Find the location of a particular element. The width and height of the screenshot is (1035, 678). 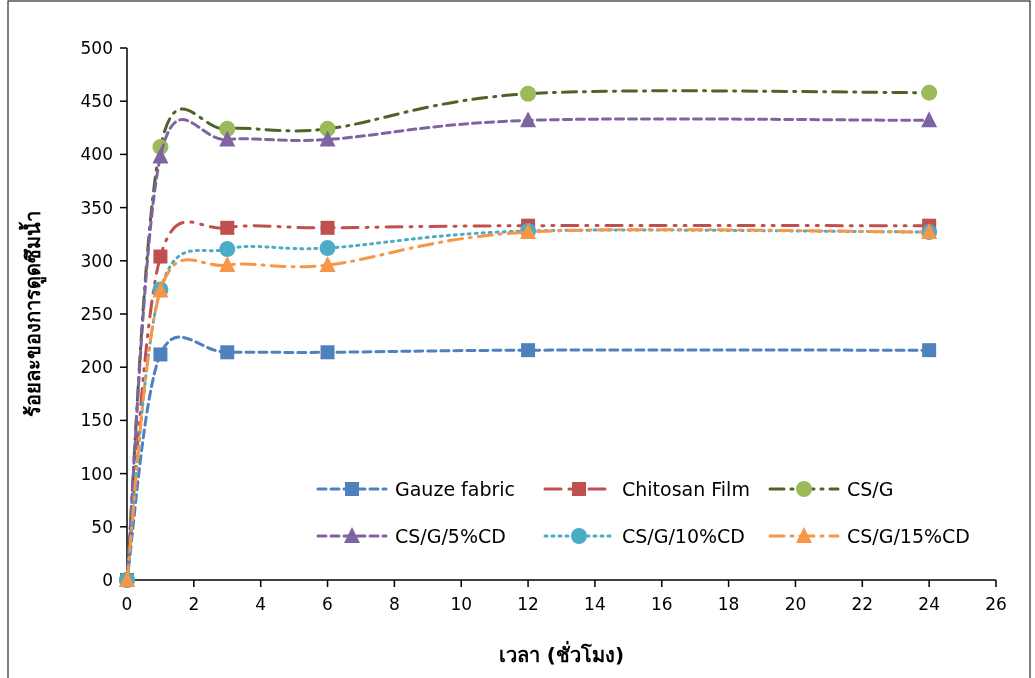

x-tick-label: 22 is located at coordinates (862, 604).